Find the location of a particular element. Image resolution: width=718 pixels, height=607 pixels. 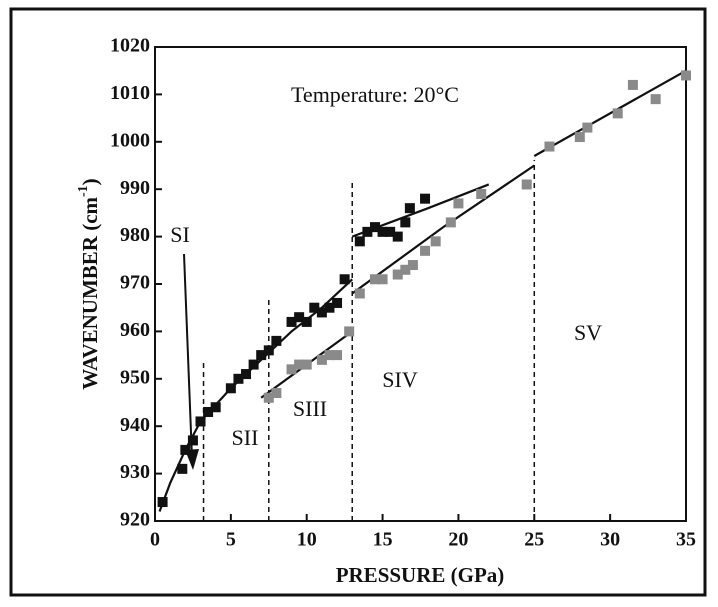

x-tick-label: 35 is located at coordinates (686, 540).